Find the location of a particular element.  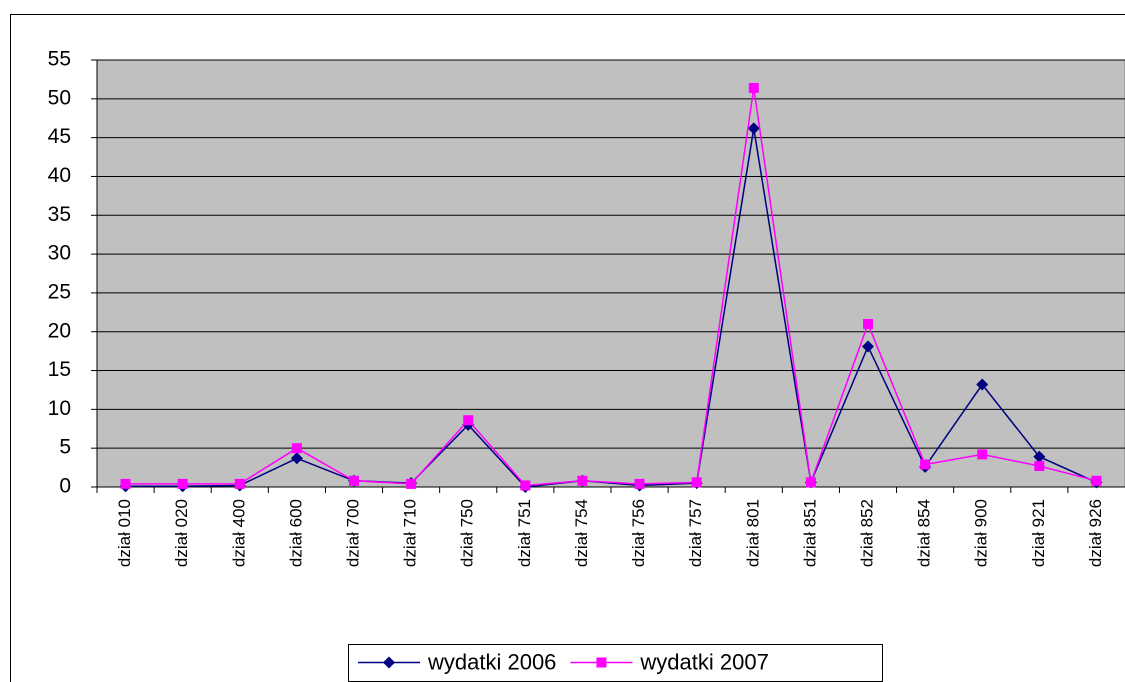

y-tick-label: 50 is located at coordinates (59, 97).